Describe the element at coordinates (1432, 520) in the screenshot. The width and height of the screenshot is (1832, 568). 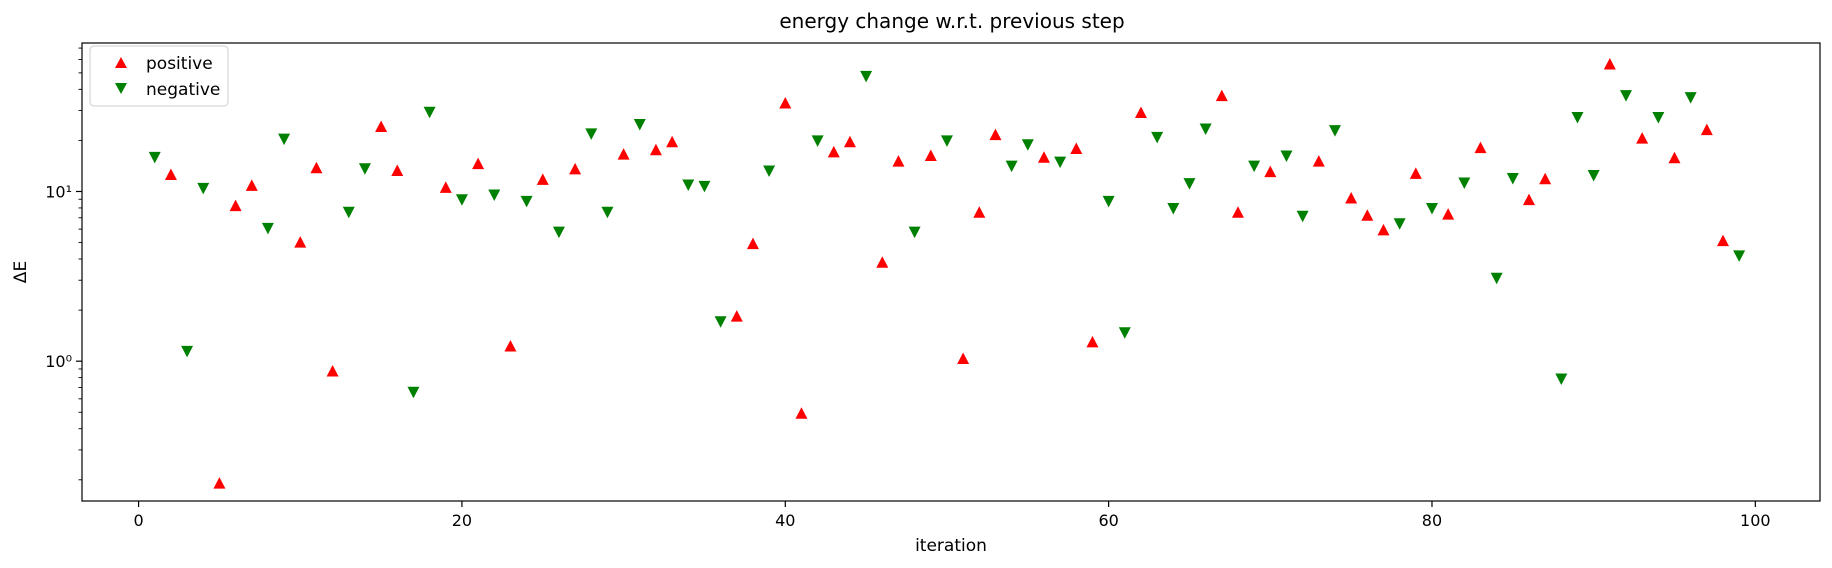
I see `x-tick-label: 80` at that location.